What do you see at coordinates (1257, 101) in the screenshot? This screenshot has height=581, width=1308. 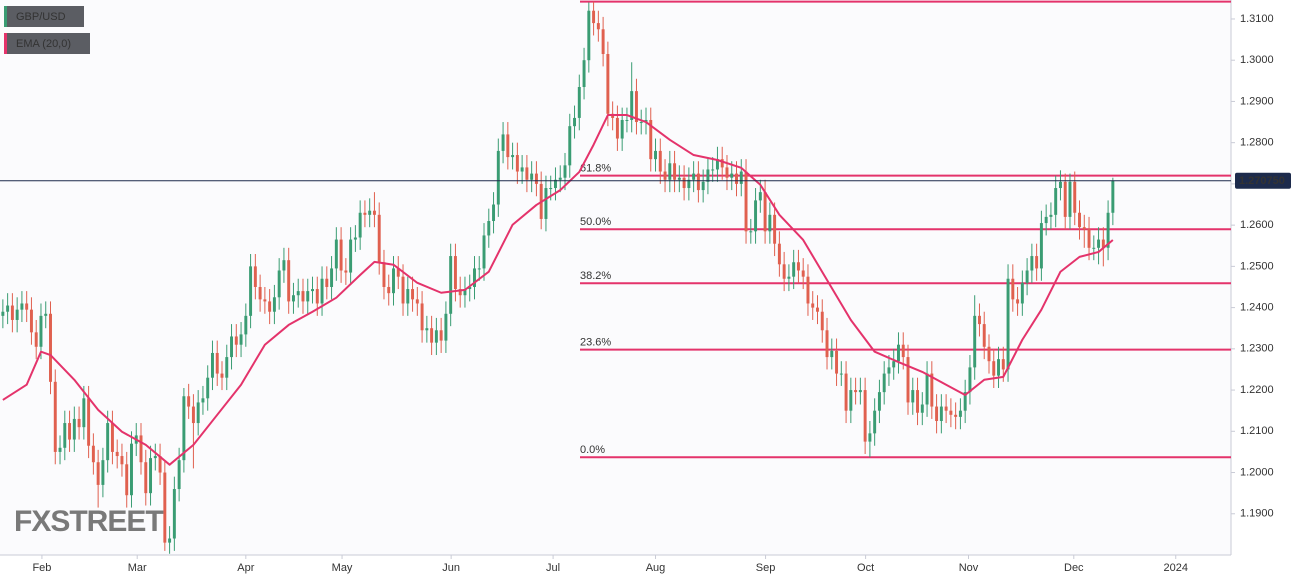 I see `y-tick-label: 1.2900` at bounding box center [1257, 101].